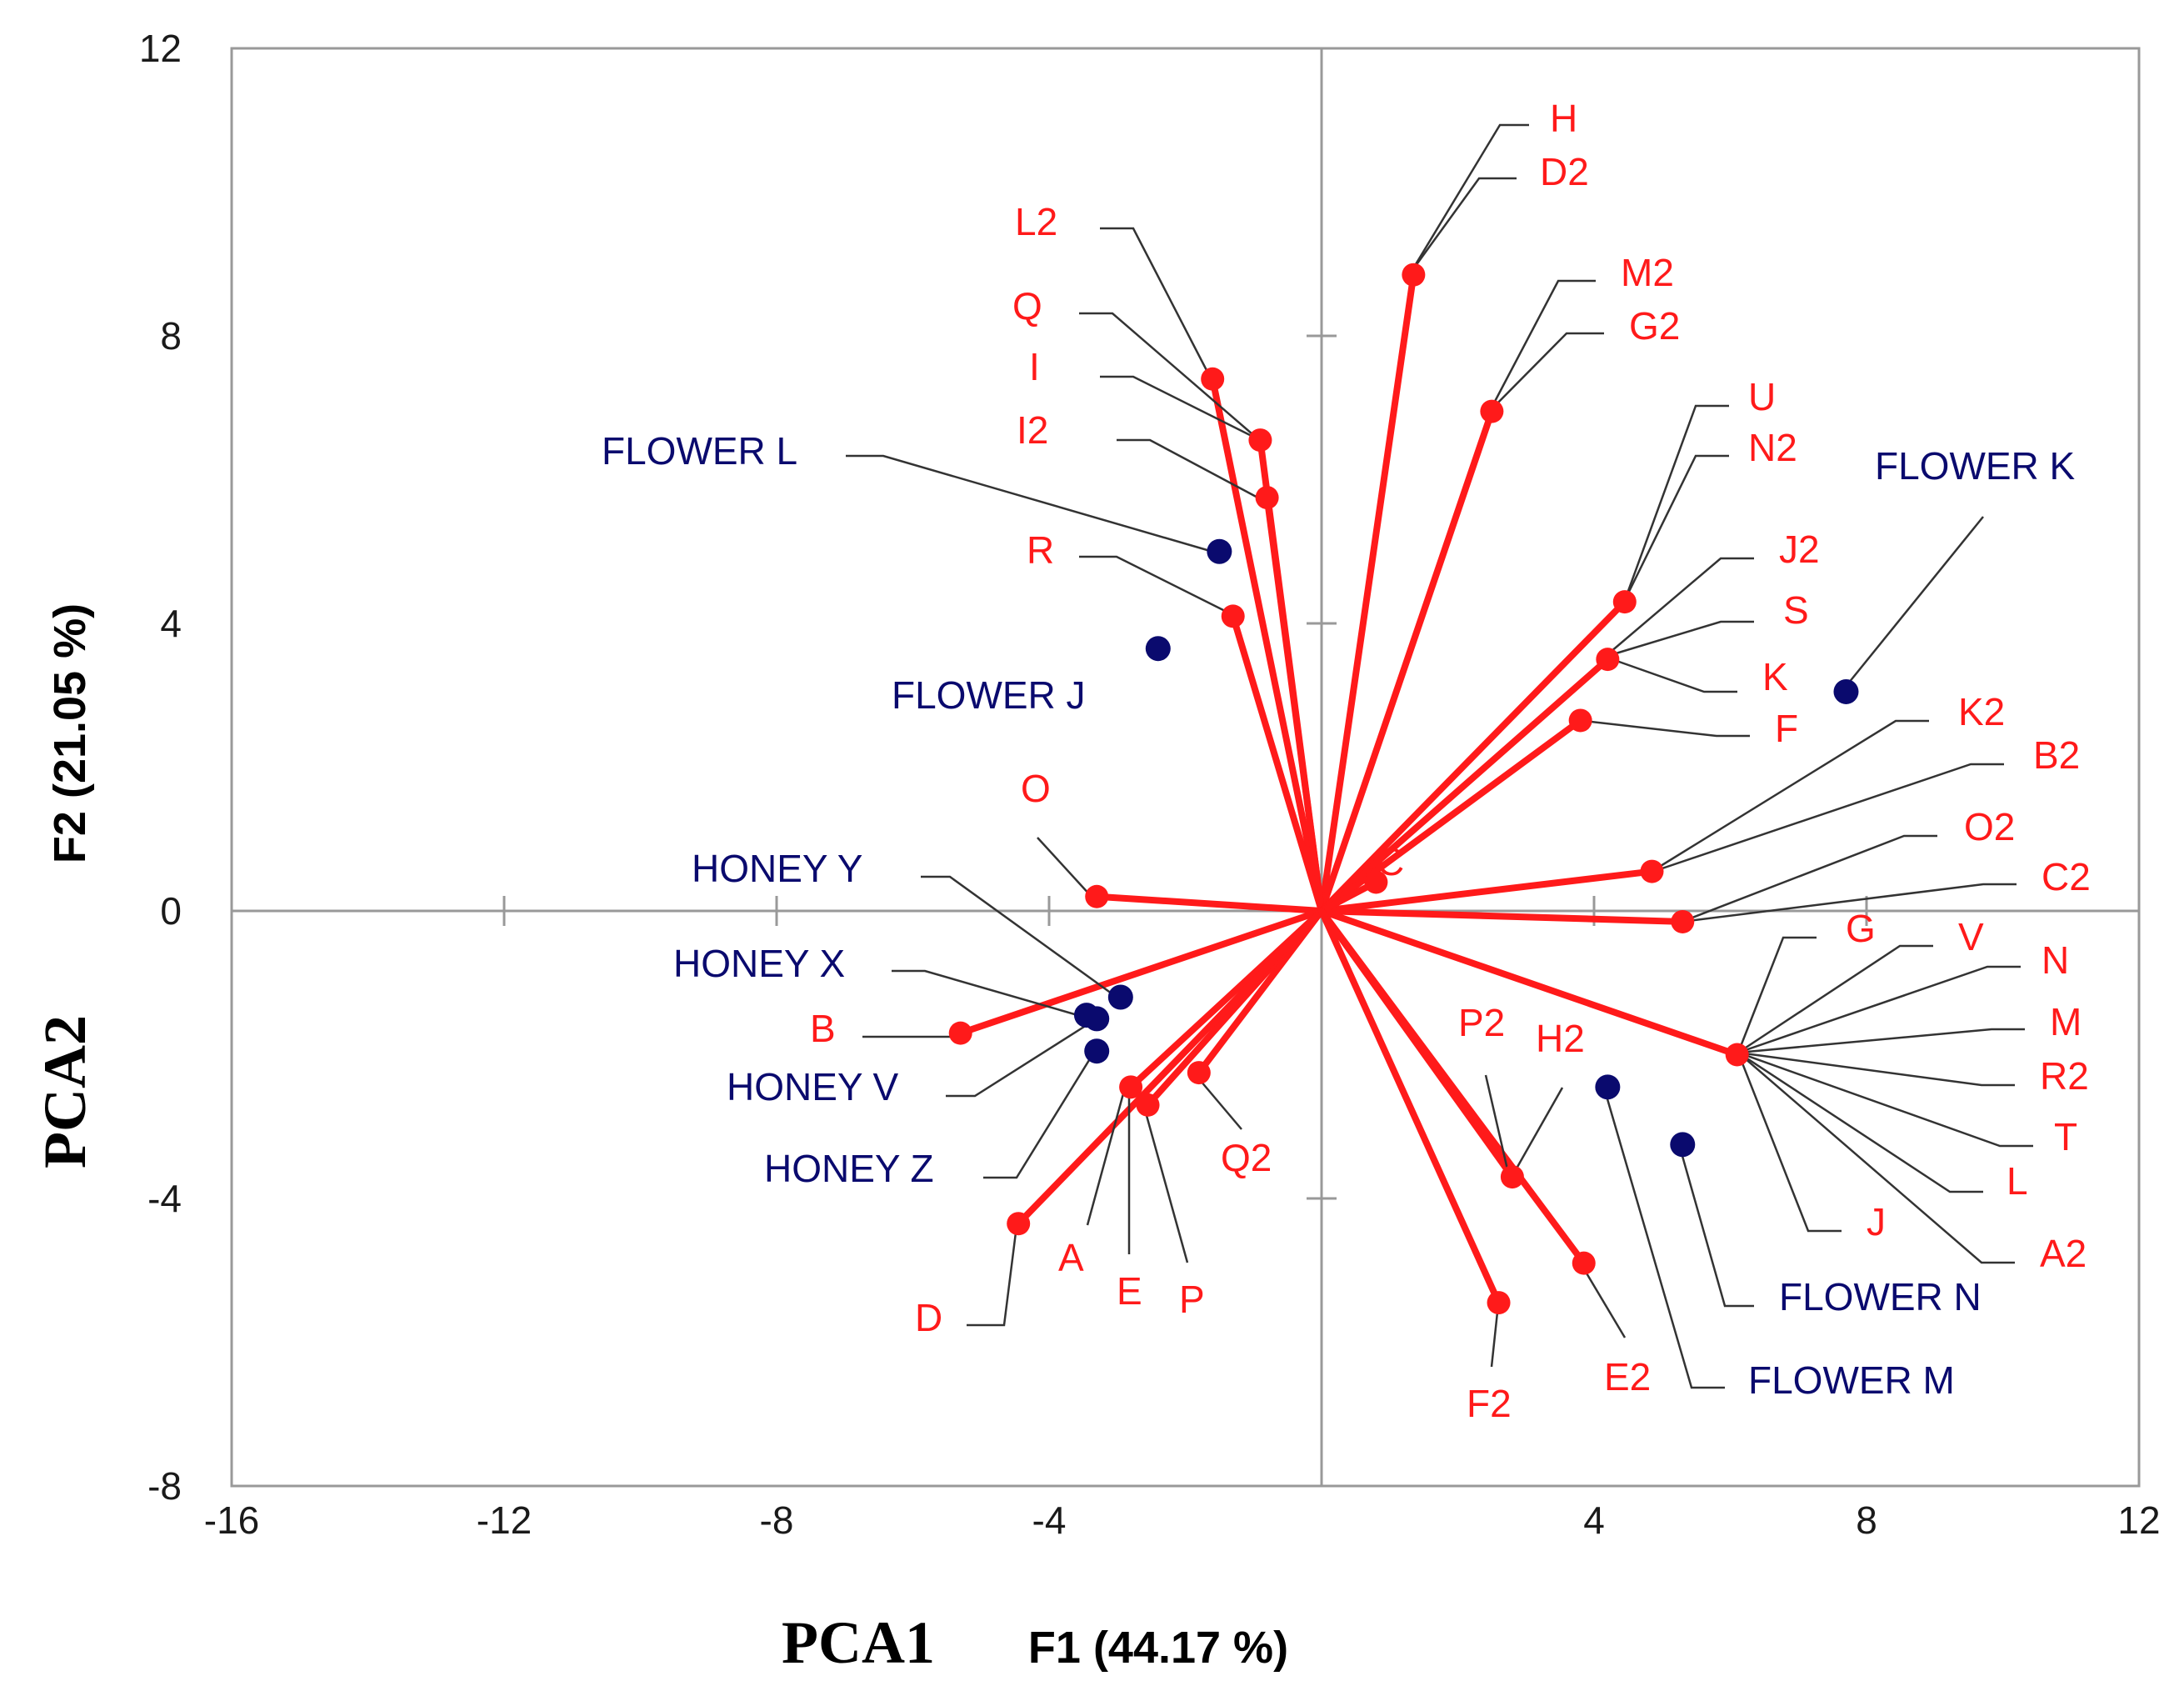 The height and width of the screenshot is (1706, 2184). What do you see at coordinates (1563, 118) in the screenshot?
I see `variable-label-h: H` at bounding box center [1563, 118].